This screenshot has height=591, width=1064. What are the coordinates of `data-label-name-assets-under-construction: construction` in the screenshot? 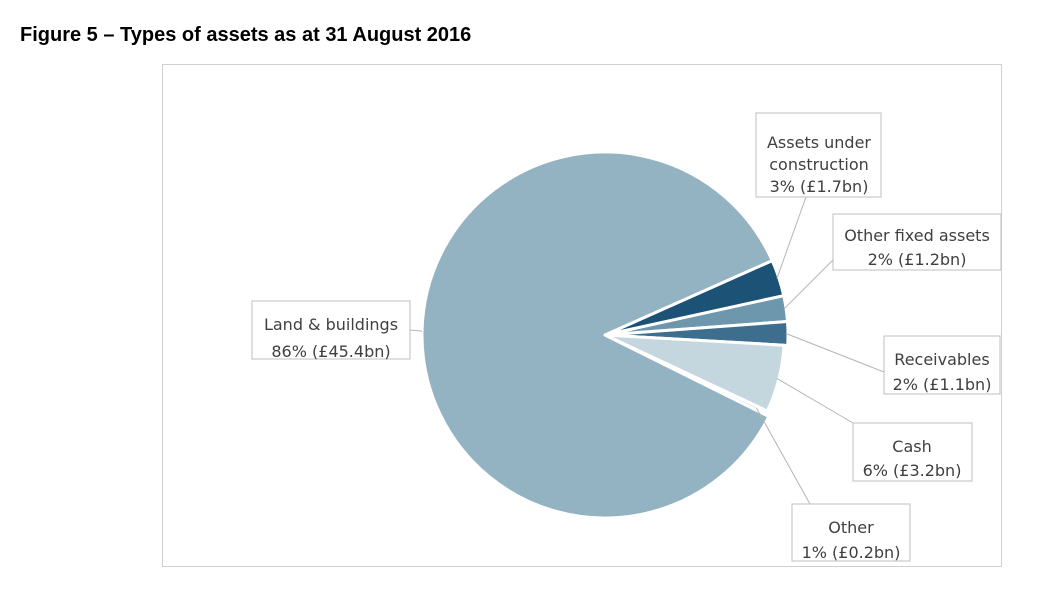 It's located at (819, 164).